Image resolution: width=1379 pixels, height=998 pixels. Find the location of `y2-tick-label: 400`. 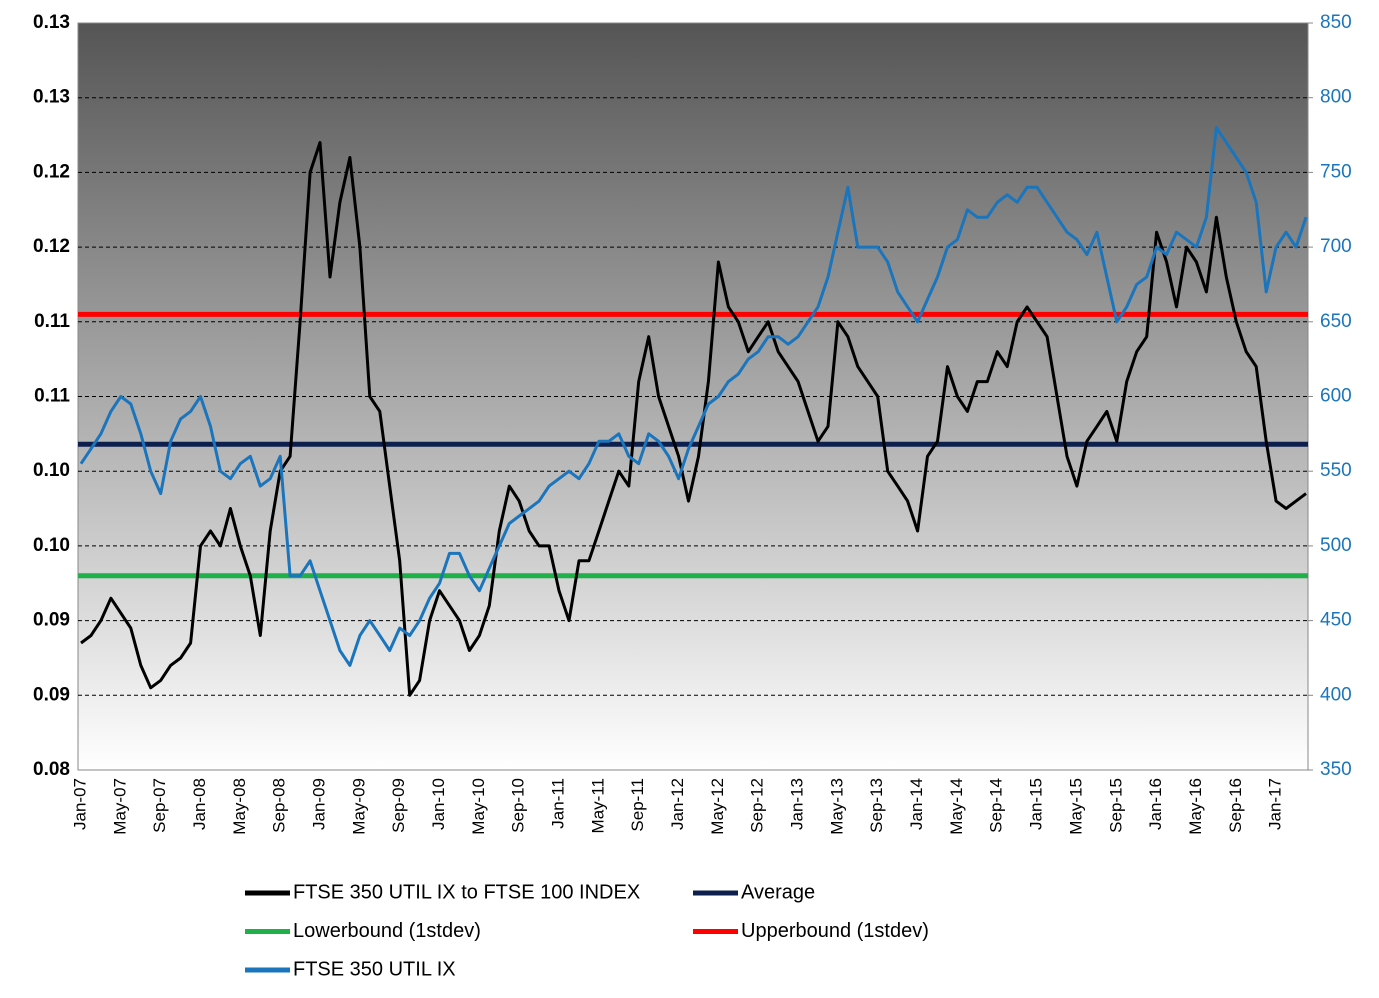

y2-tick-label: 400 is located at coordinates (1336, 694).